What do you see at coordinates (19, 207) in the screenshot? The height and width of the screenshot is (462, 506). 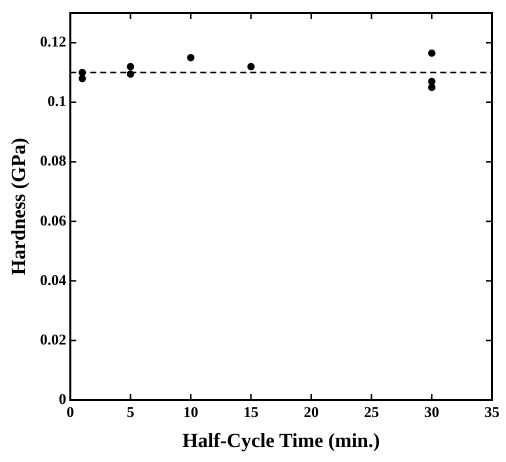 I see `y-axis-title: Hardness (GPa)` at bounding box center [19, 207].